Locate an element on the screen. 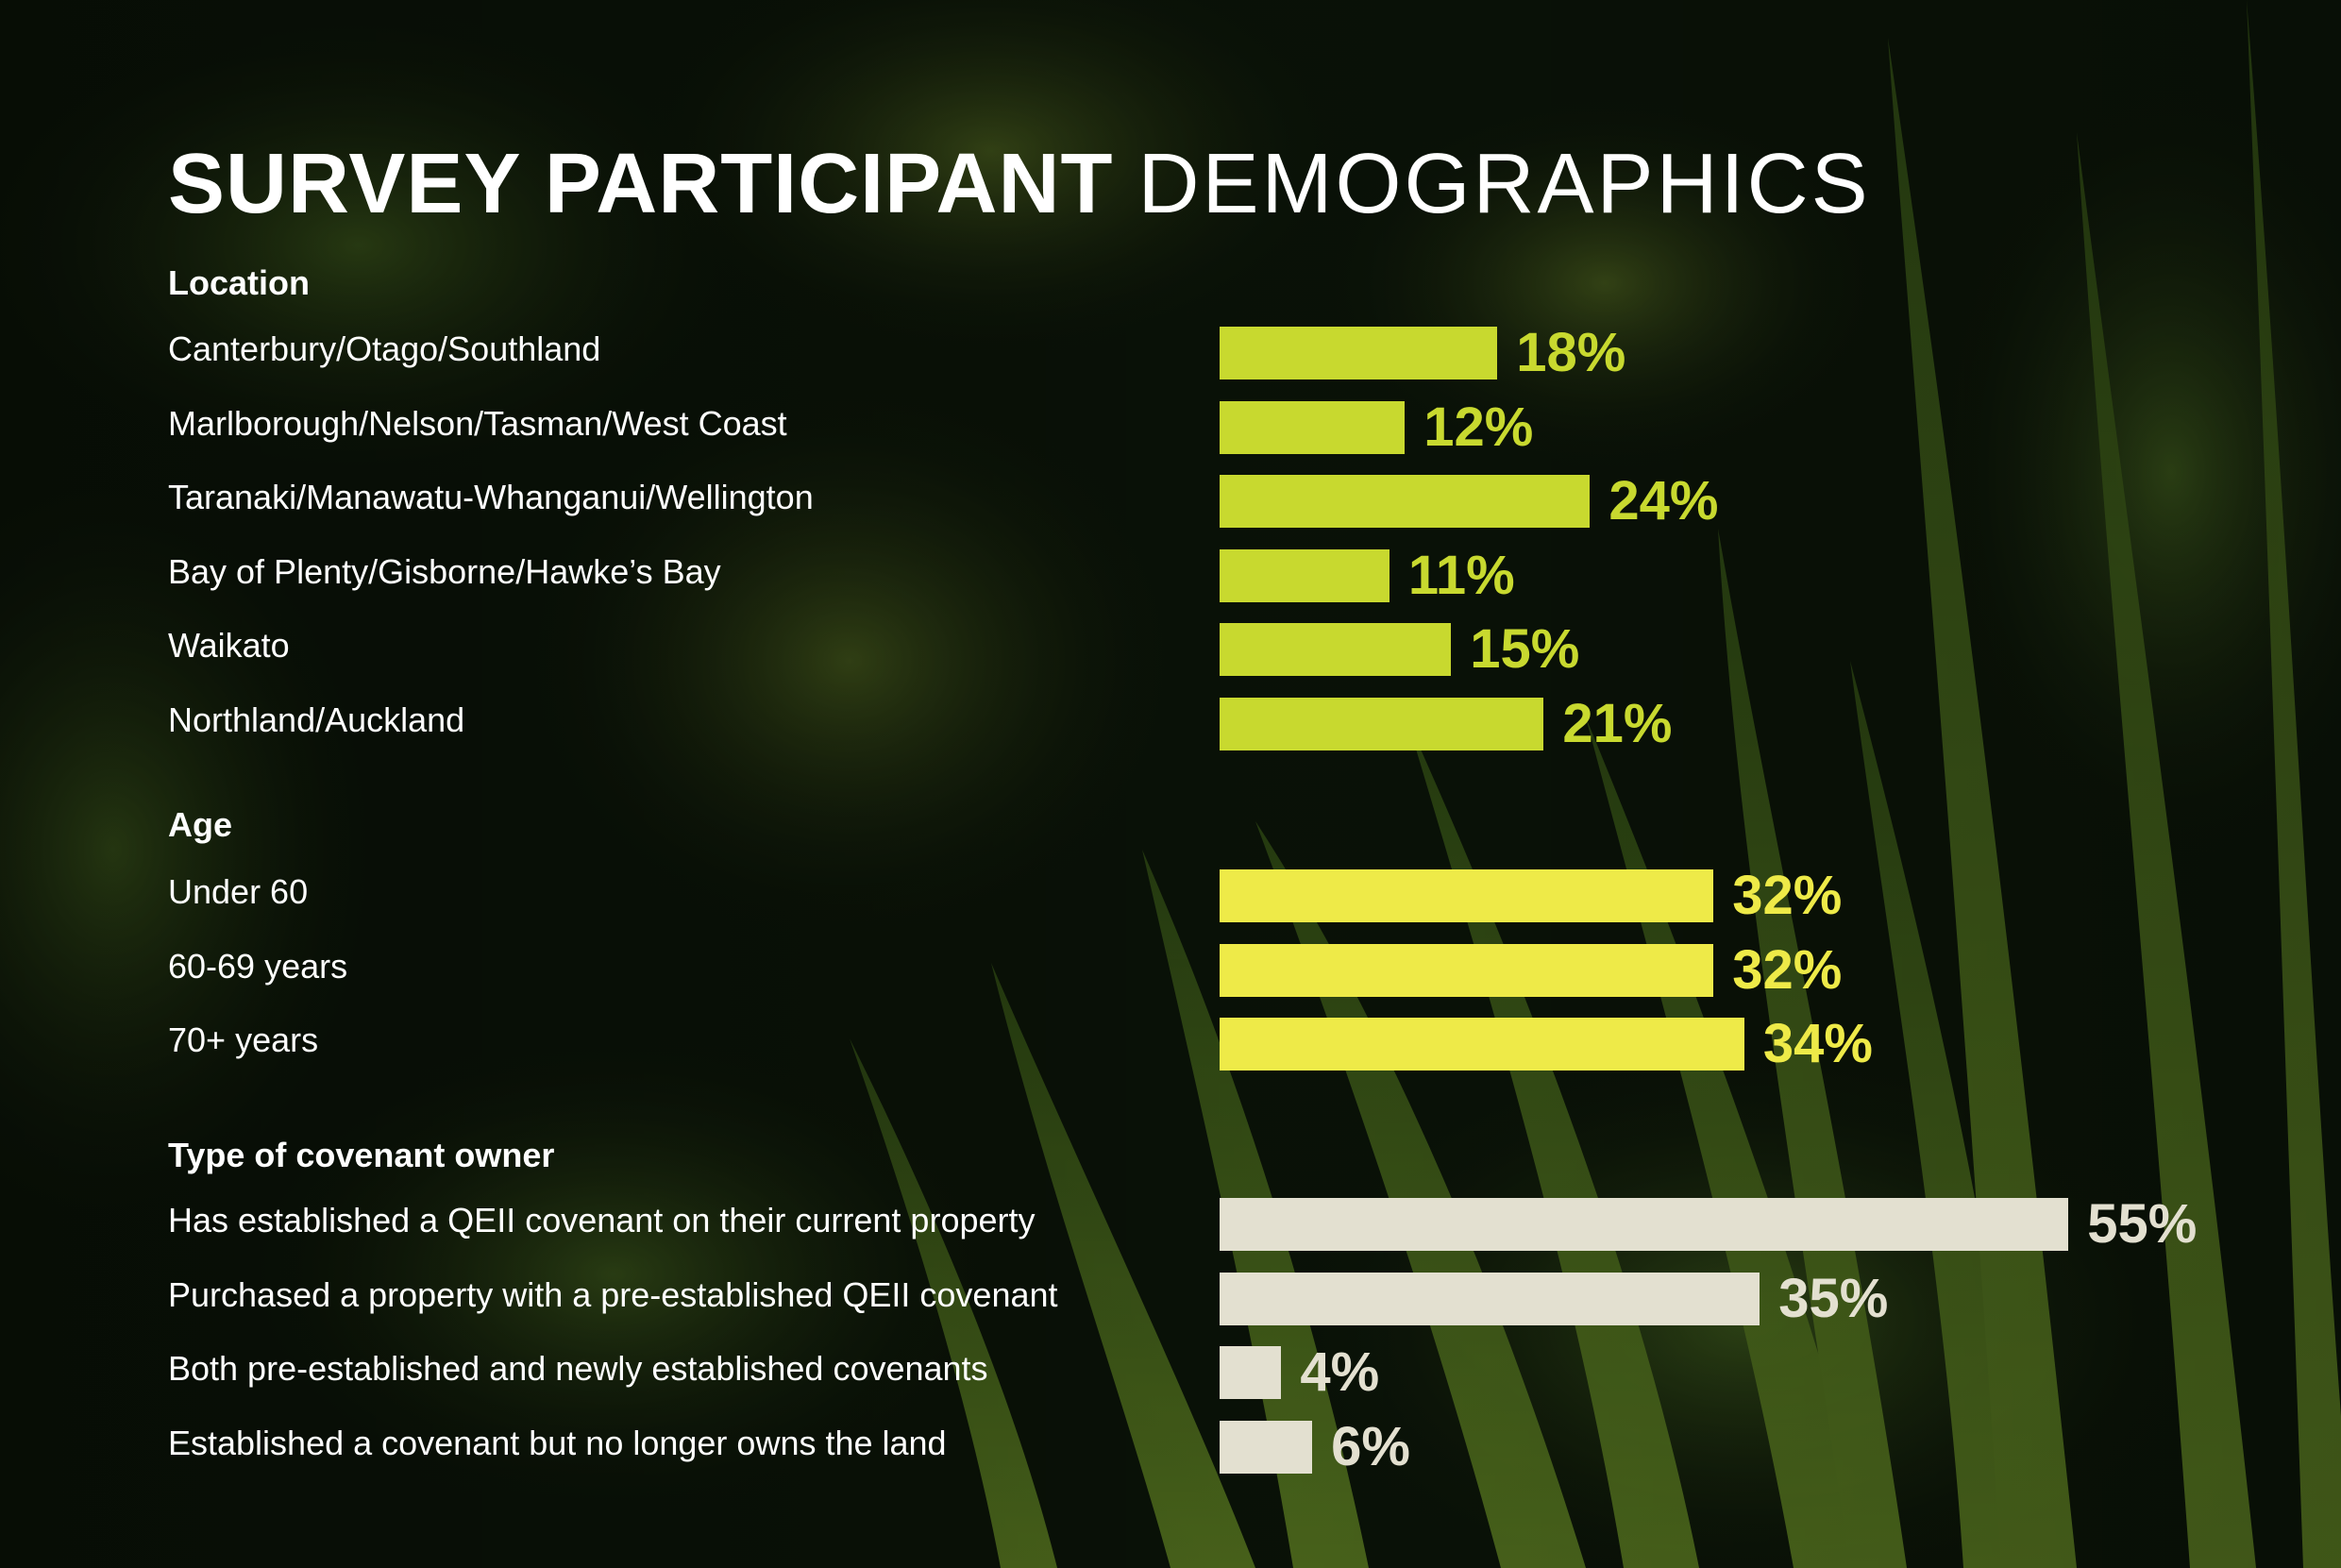 Image resolution: width=2341 pixels, height=1568 pixels. value-label: 24% is located at coordinates (1663, 501).